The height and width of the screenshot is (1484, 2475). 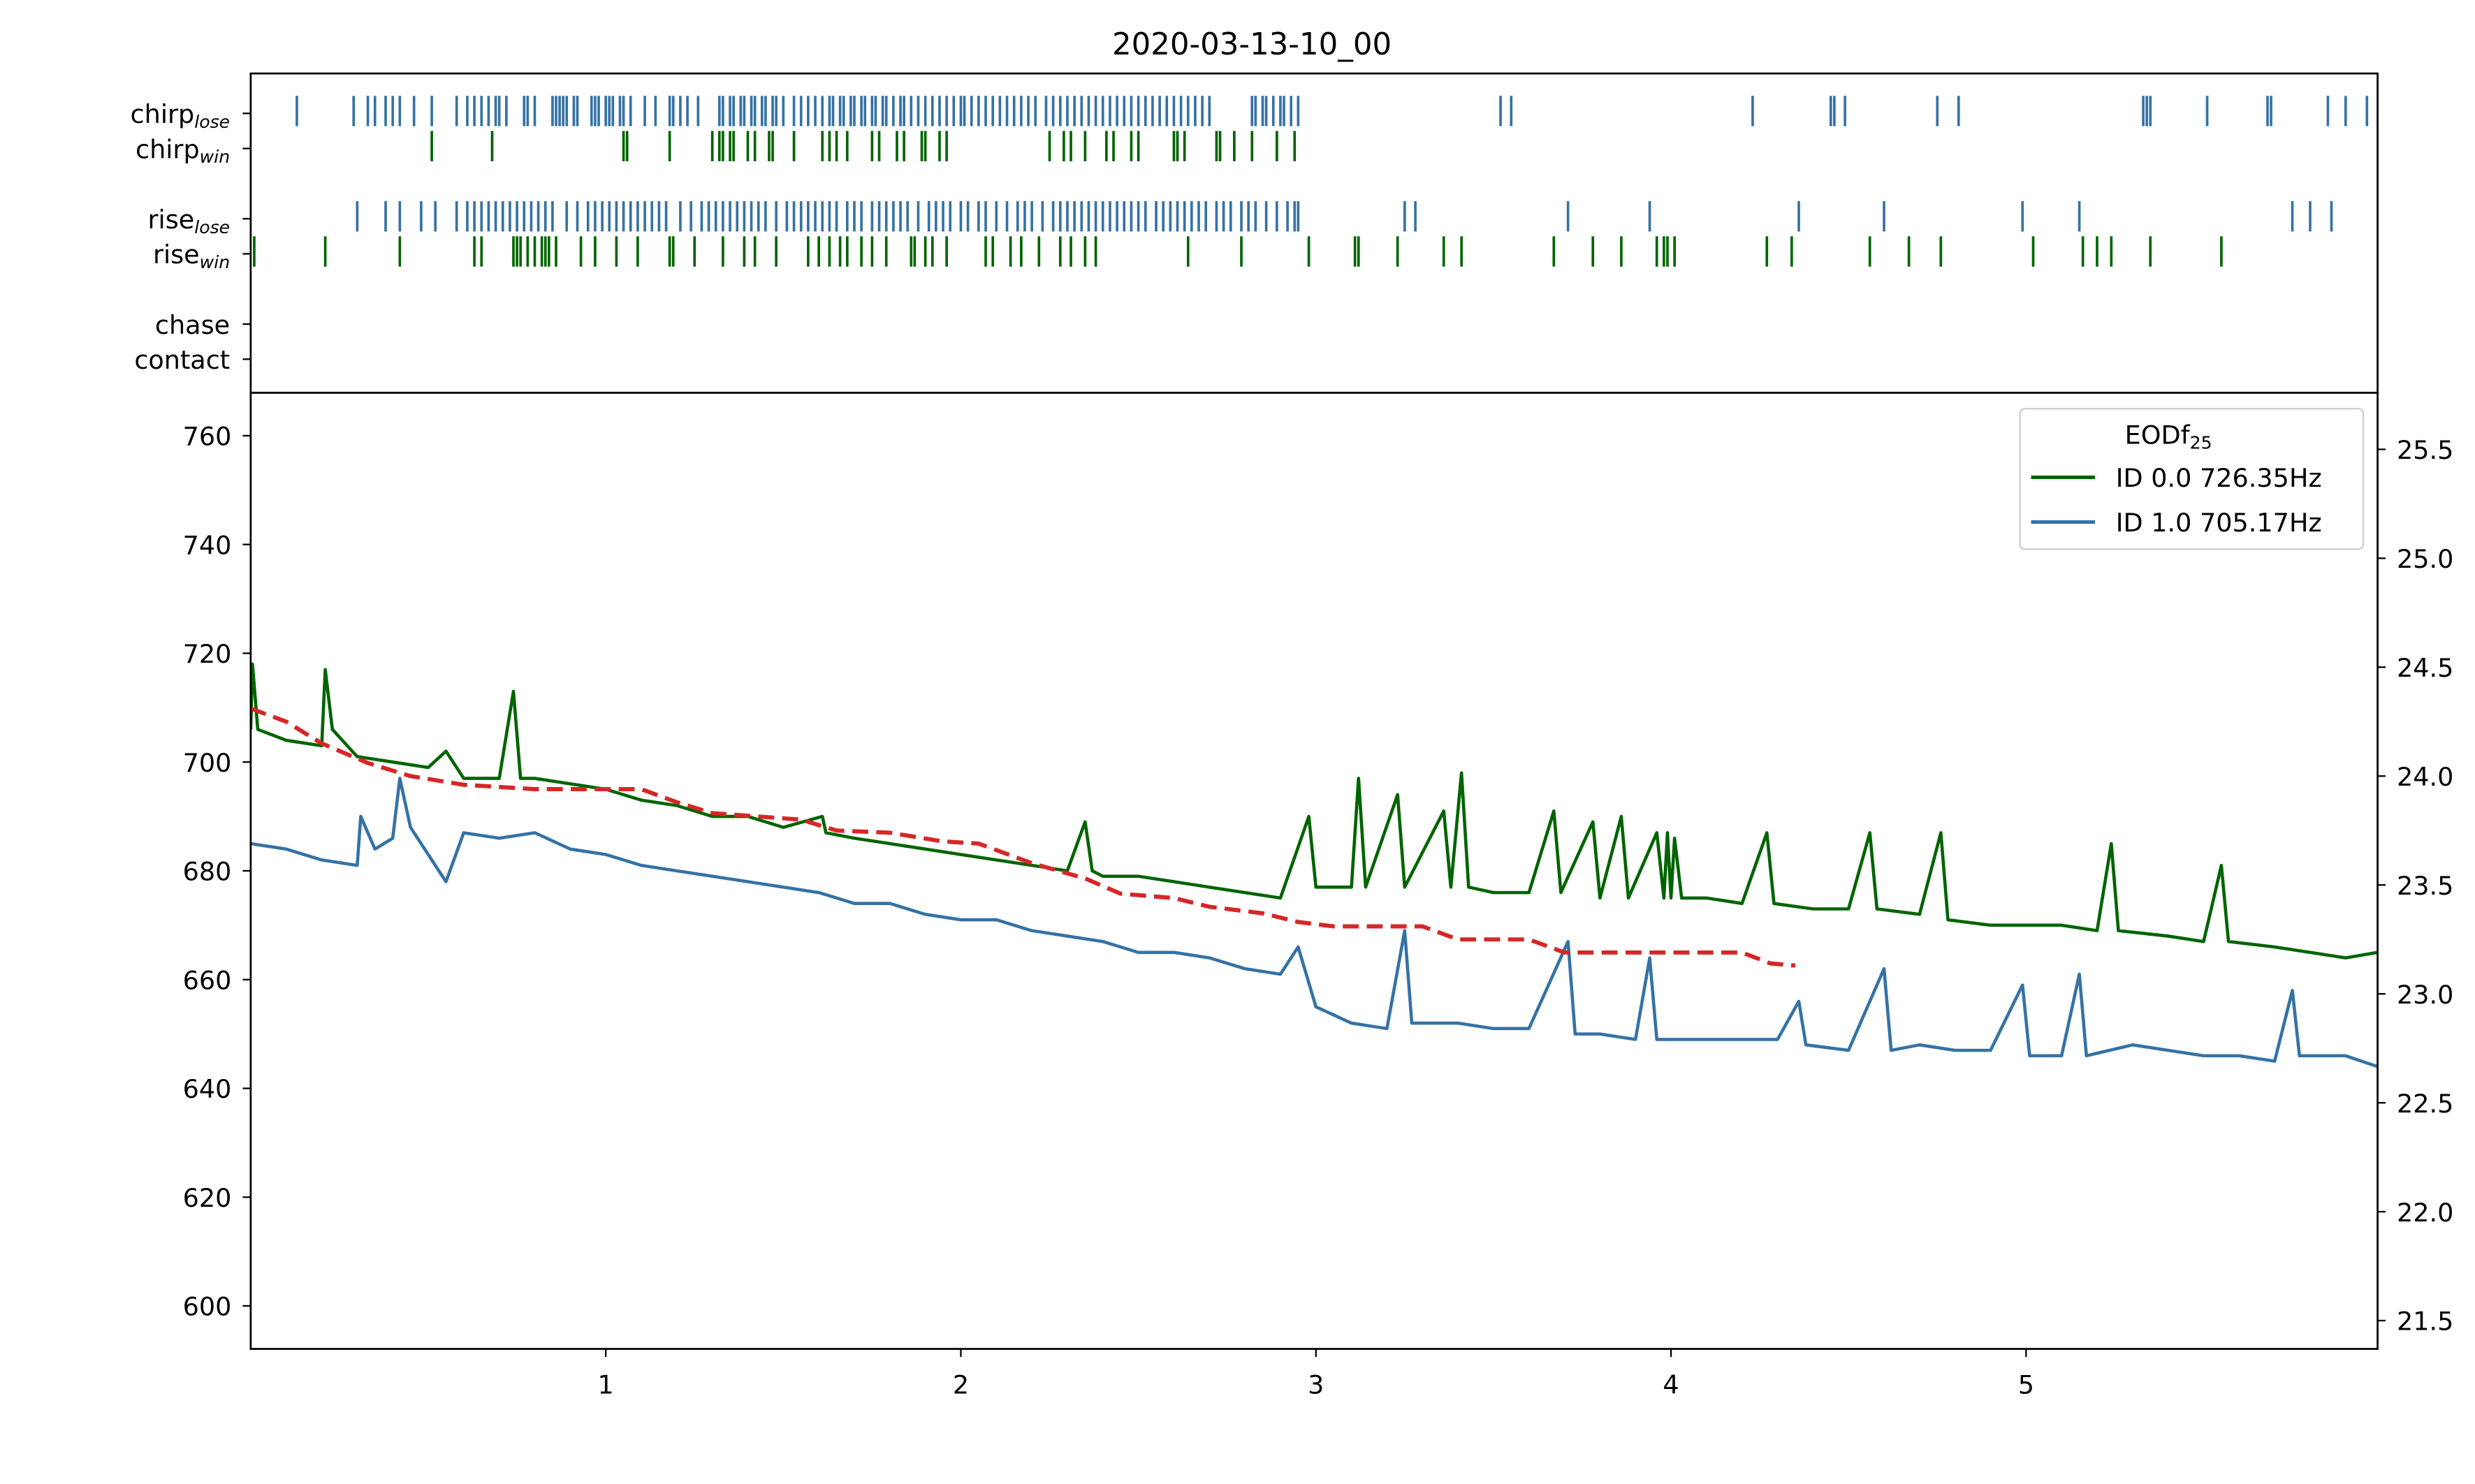 I want to click on raster-row-label: chase, so click(x=192, y=325).